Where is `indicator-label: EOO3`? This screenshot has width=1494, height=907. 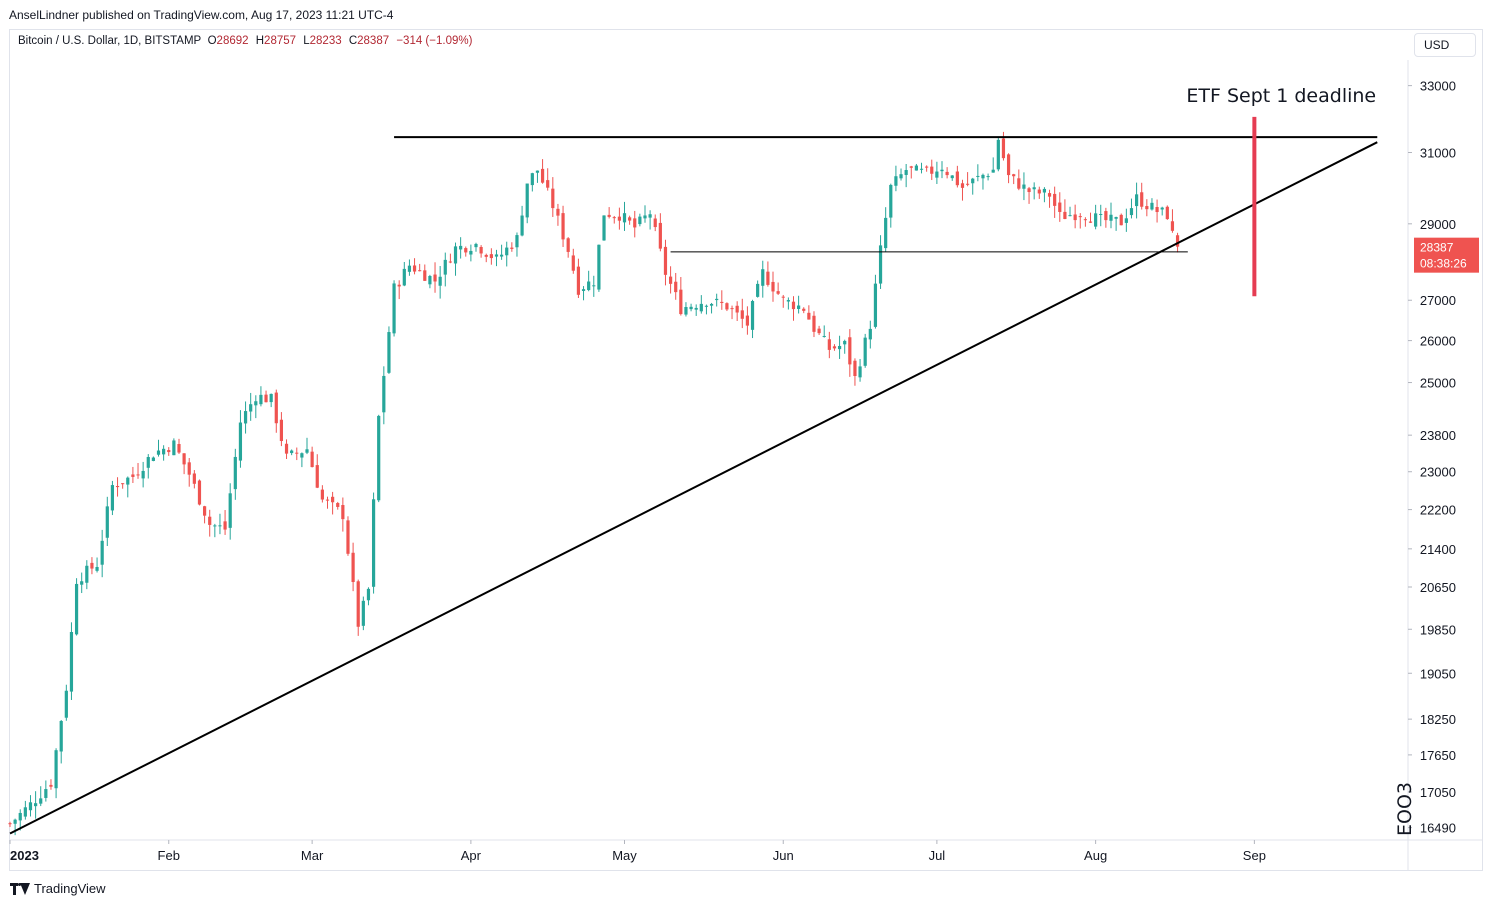 indicator-label: EOO3 is located at coordinates (1405, 809).